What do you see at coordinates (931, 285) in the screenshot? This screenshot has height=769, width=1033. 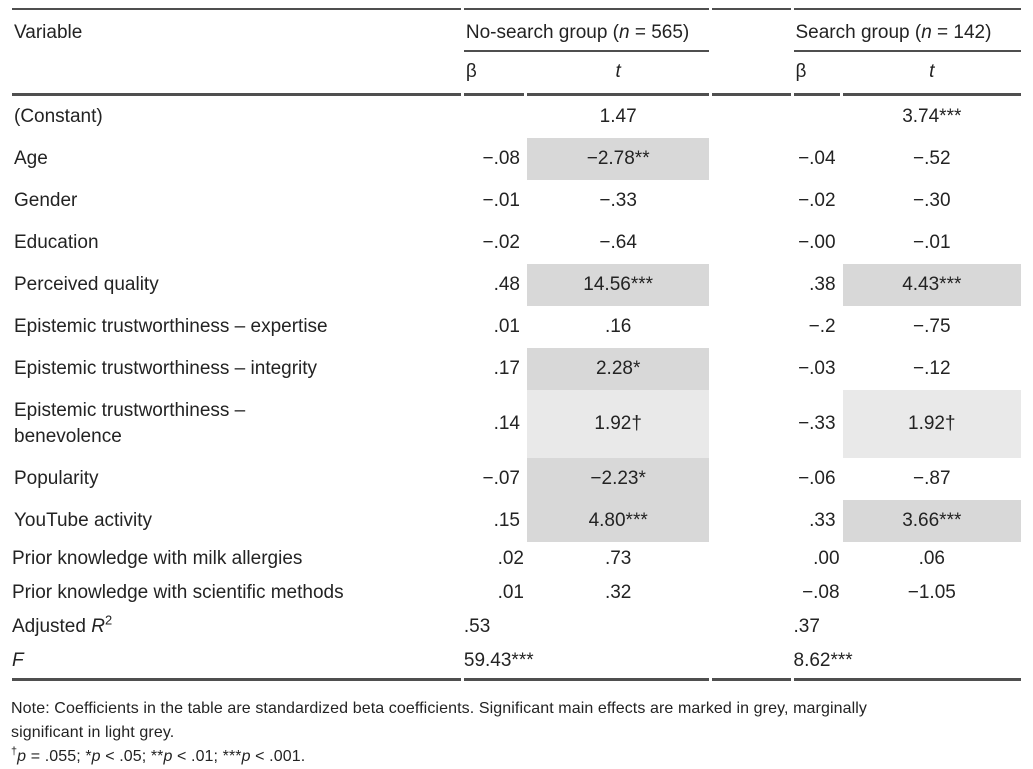 I see `t-value-search: 4.43***` at bounding box center [931, 285].